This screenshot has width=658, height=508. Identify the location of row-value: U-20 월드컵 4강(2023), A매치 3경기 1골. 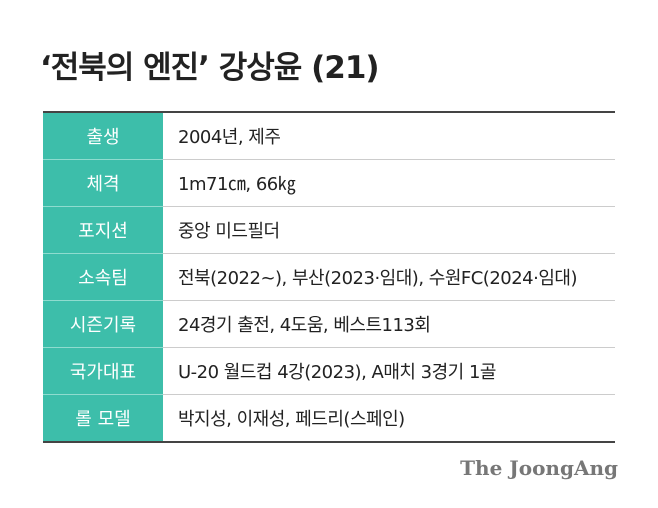
(337, 372).